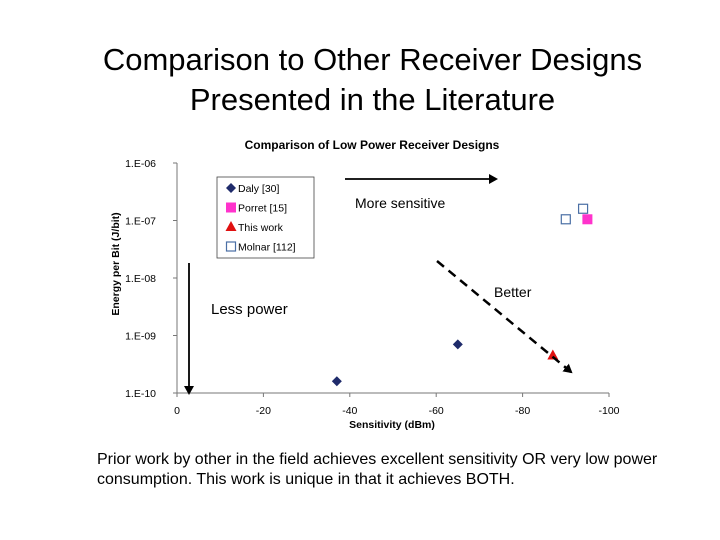 Image resolution: width=720 pixels, height=540 pixels. What do you see at coordinates (140, 222) in the screenshot?
I see `y-tick-label-1: 1.E-07` at bounding box center [140, 222].